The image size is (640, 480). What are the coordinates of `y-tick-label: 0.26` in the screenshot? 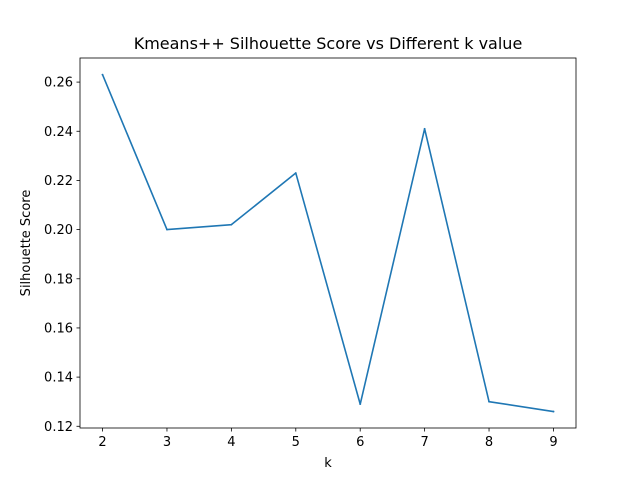 It's located at (58, 83).